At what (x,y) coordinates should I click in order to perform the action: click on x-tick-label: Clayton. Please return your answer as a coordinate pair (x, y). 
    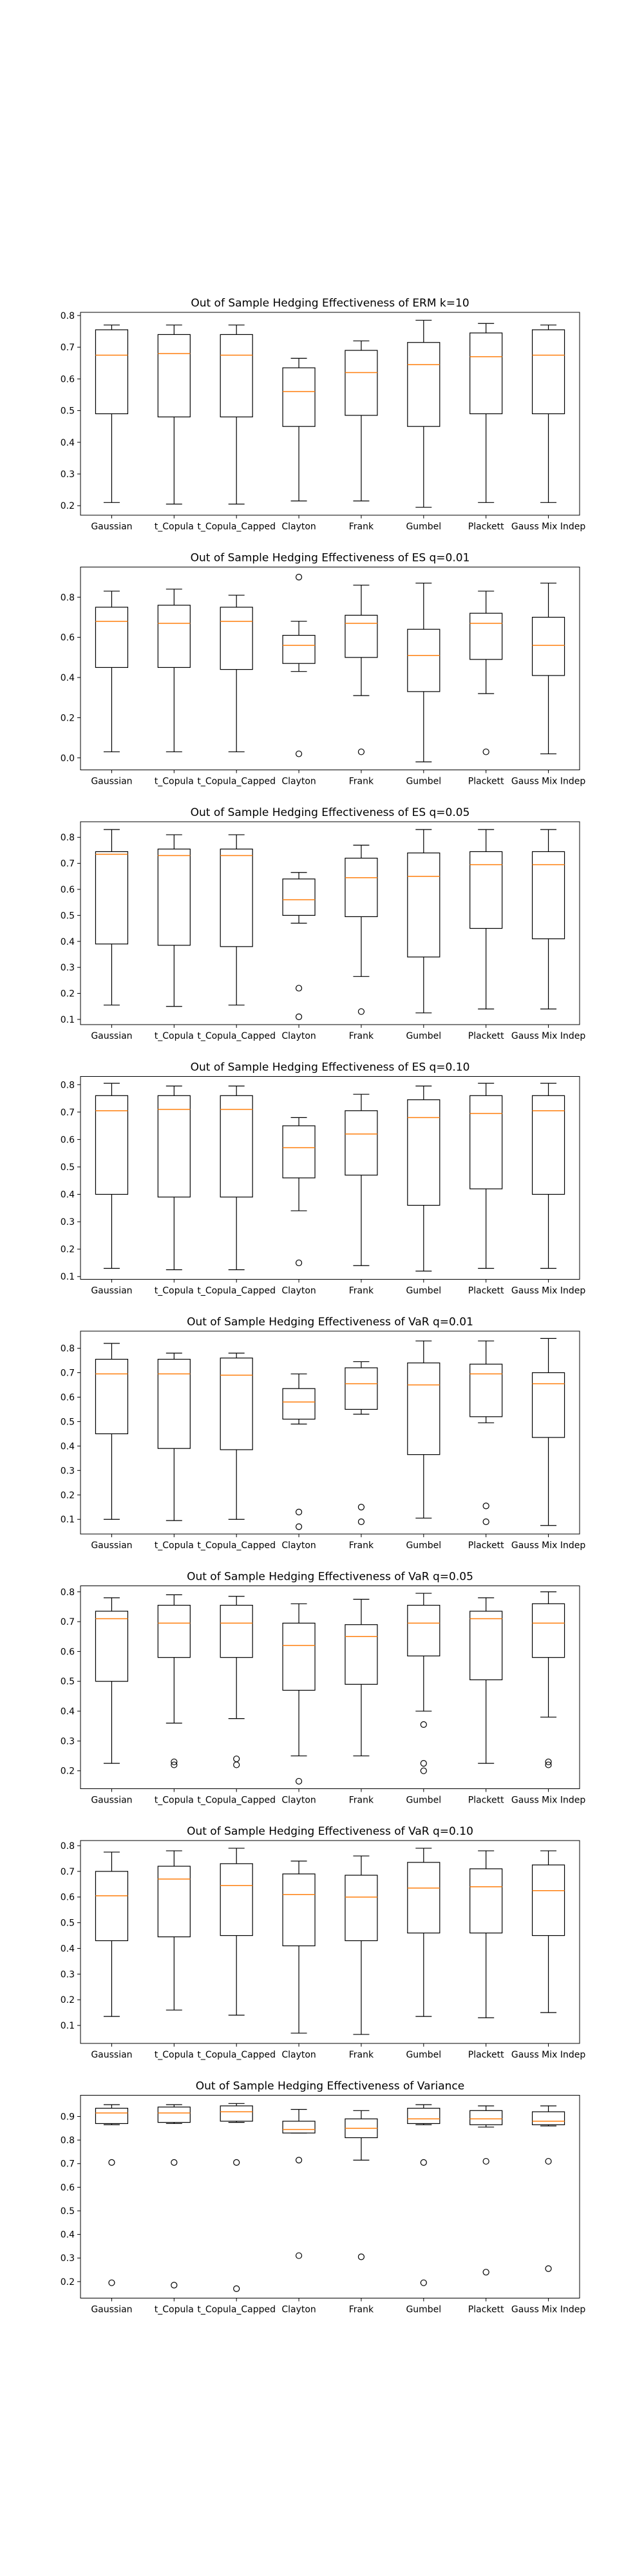
    Looking at the image, I should click on (298, 1036).